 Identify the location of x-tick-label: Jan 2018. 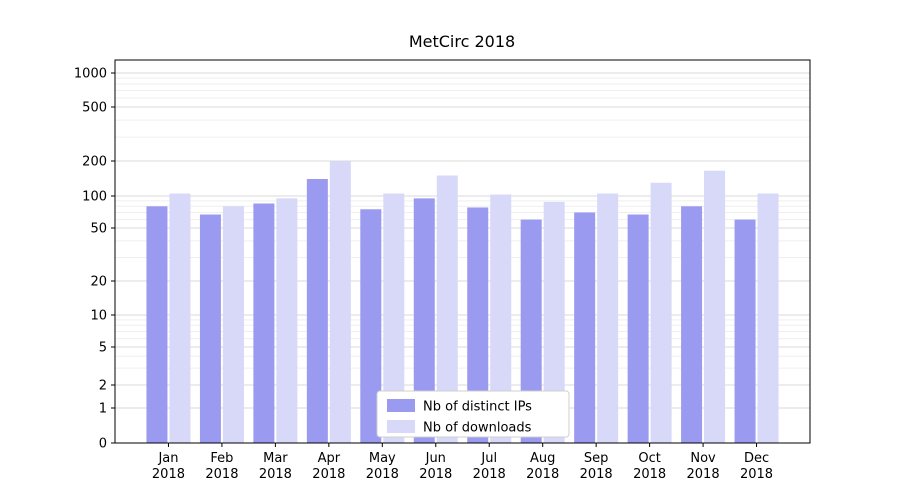
(168, 466).